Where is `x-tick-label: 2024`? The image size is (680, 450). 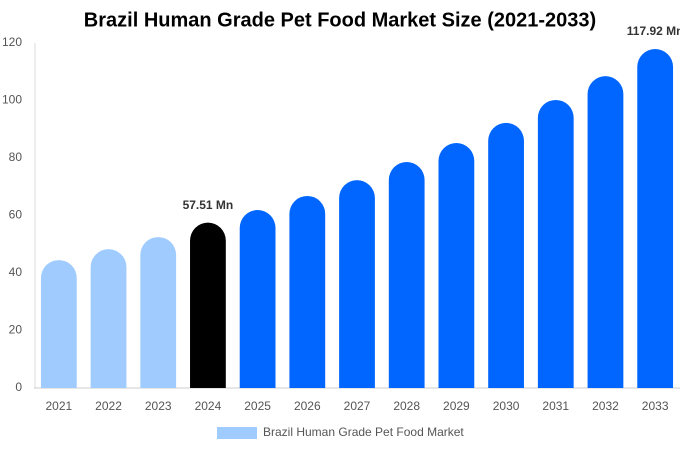 x-tick-label: 2024 is located at coordinates (208, 406).